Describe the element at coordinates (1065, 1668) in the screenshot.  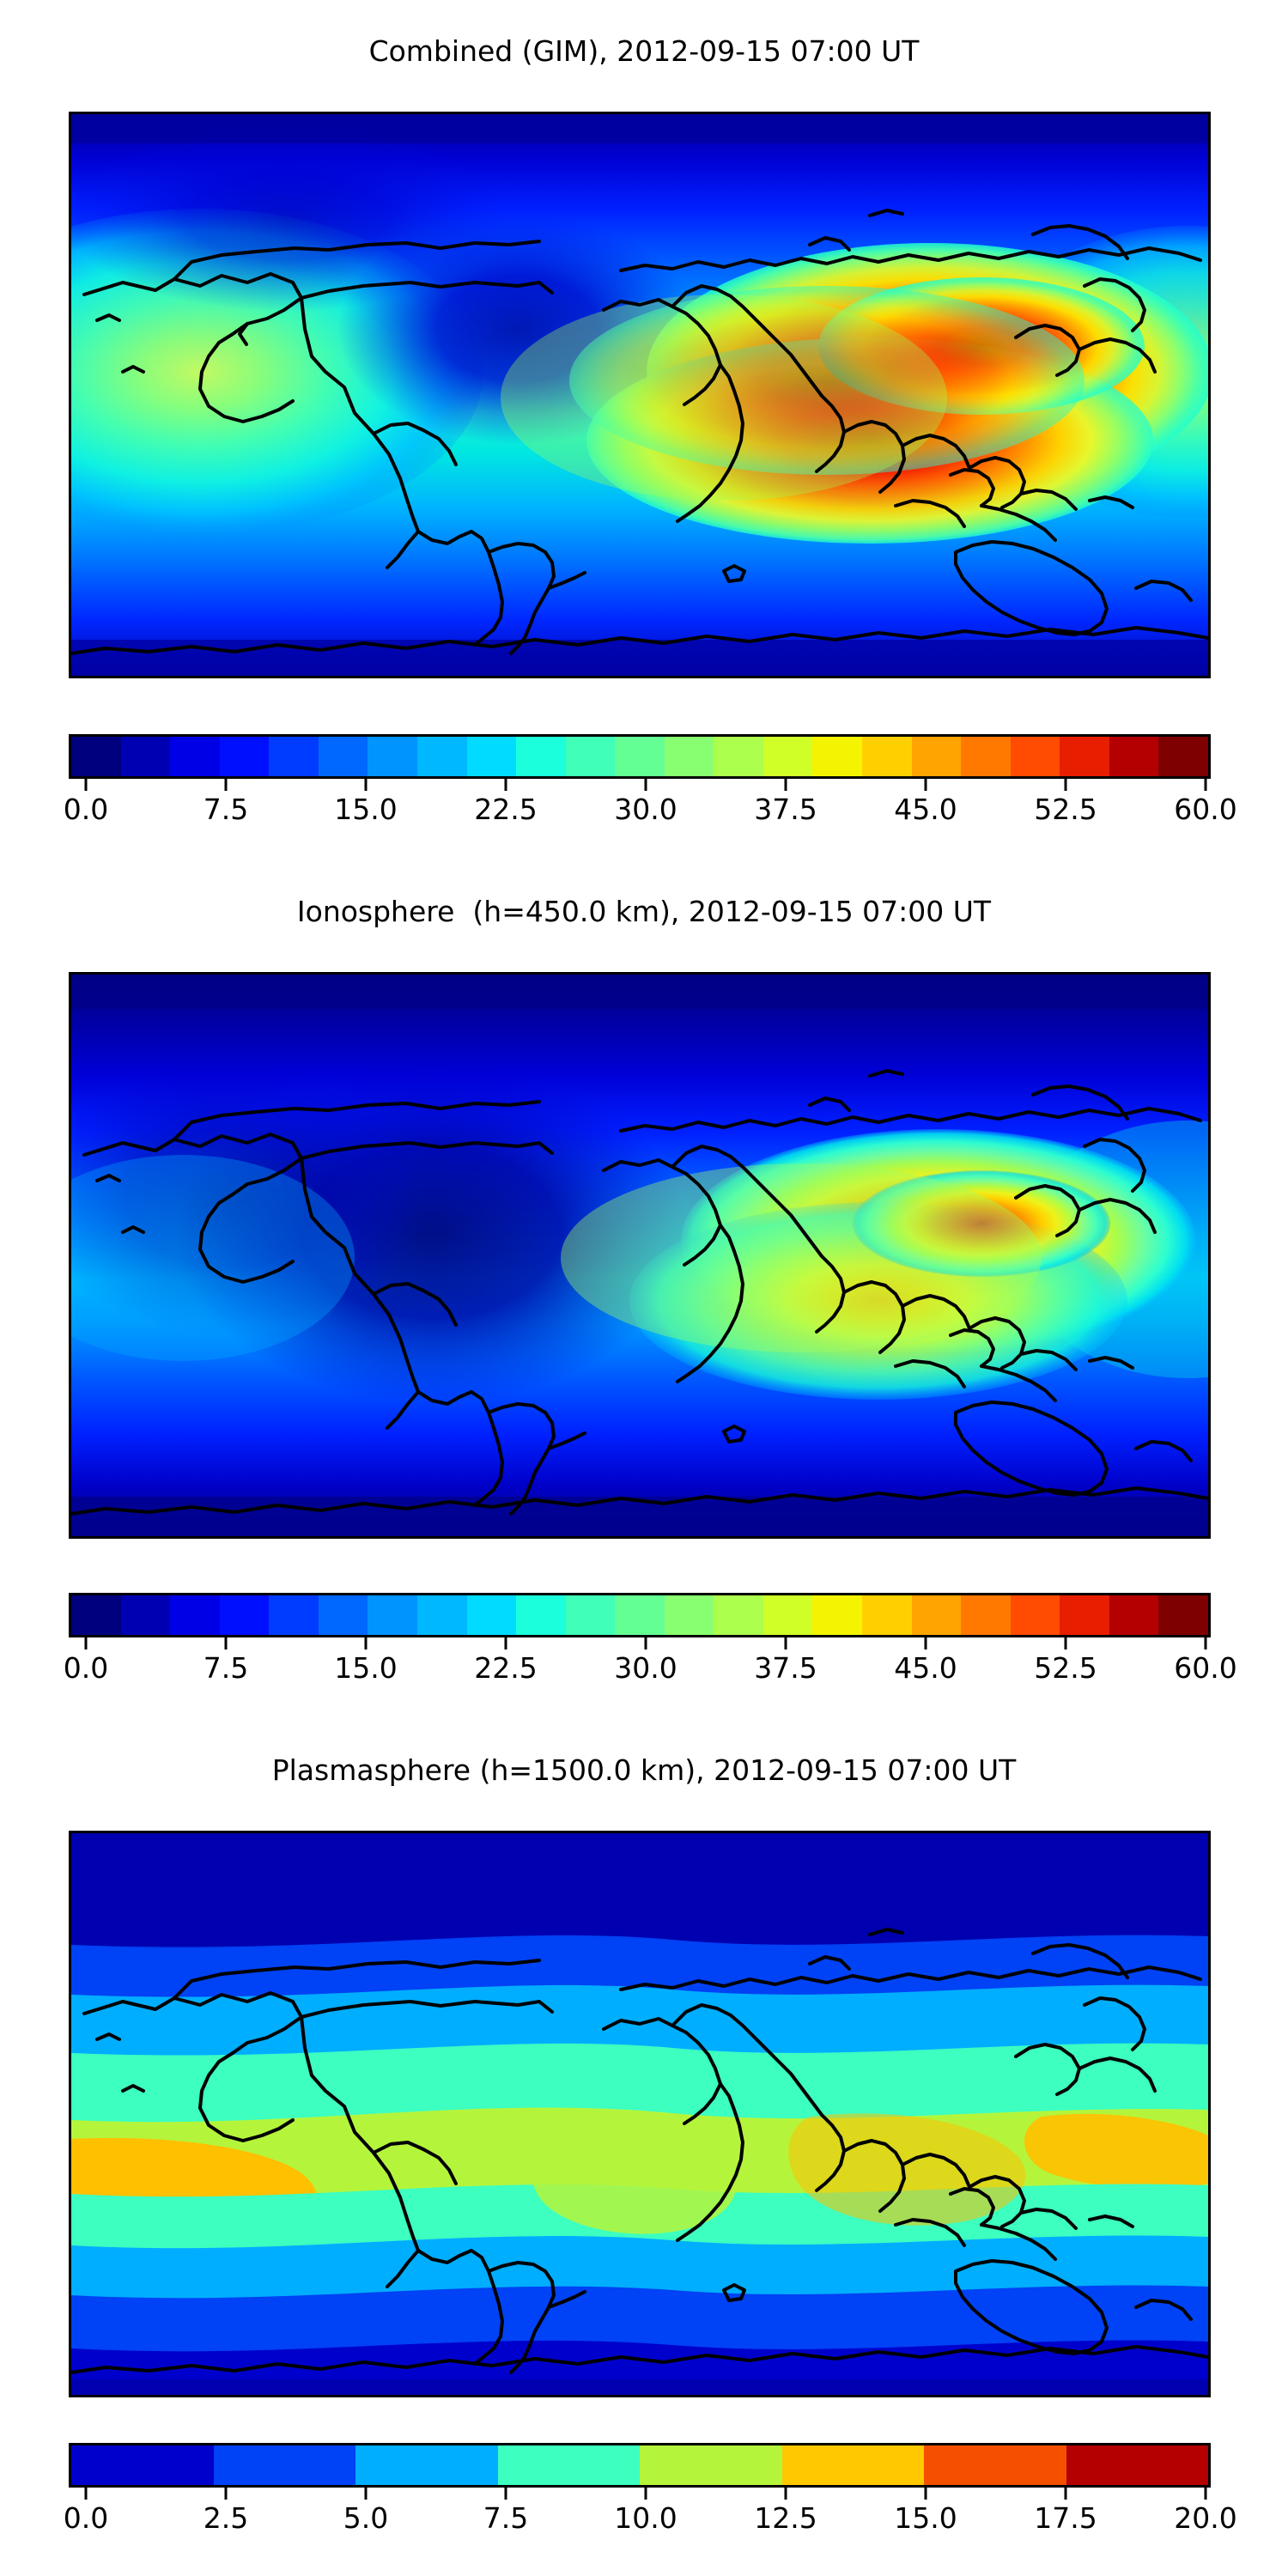
I see `cbar2-tick-7: 52.5` at that location.